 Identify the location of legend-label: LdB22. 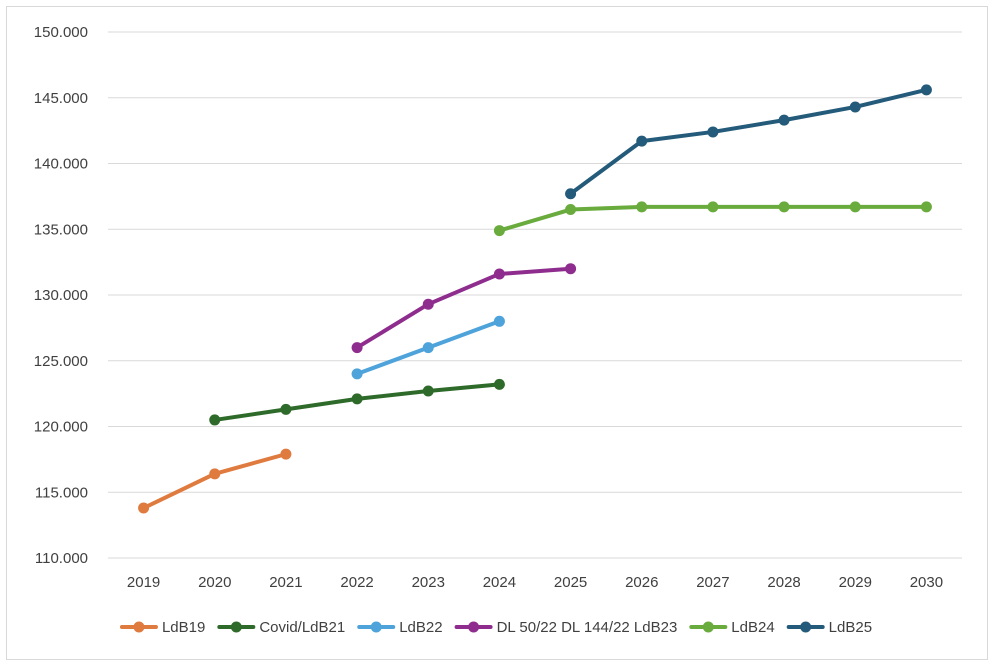
(420, 627).